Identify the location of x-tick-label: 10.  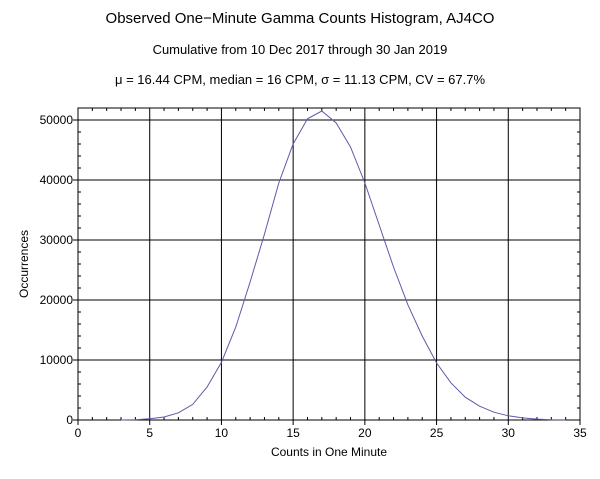
(222, 433).